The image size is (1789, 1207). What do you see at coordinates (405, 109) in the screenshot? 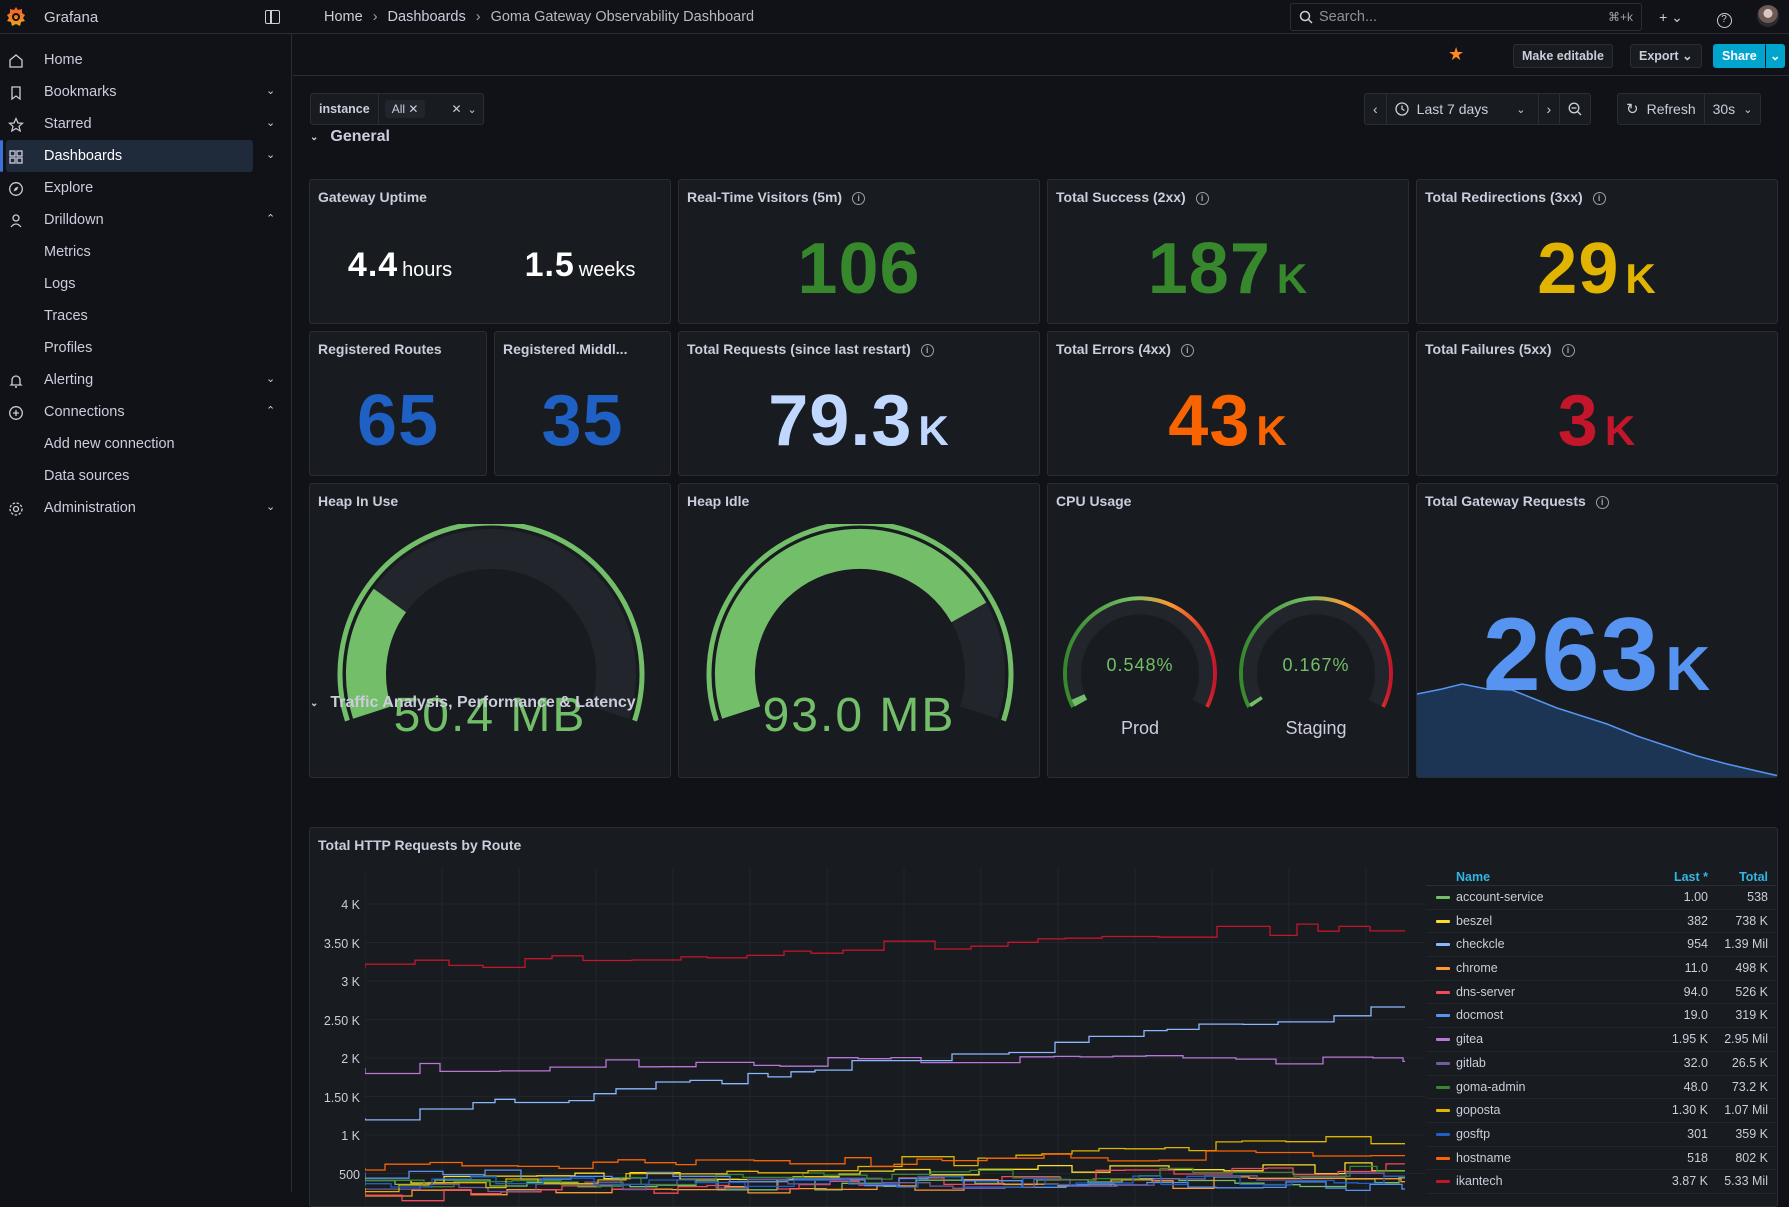
I see `variable-chip: All ✕` at bounding box center [405, 109].